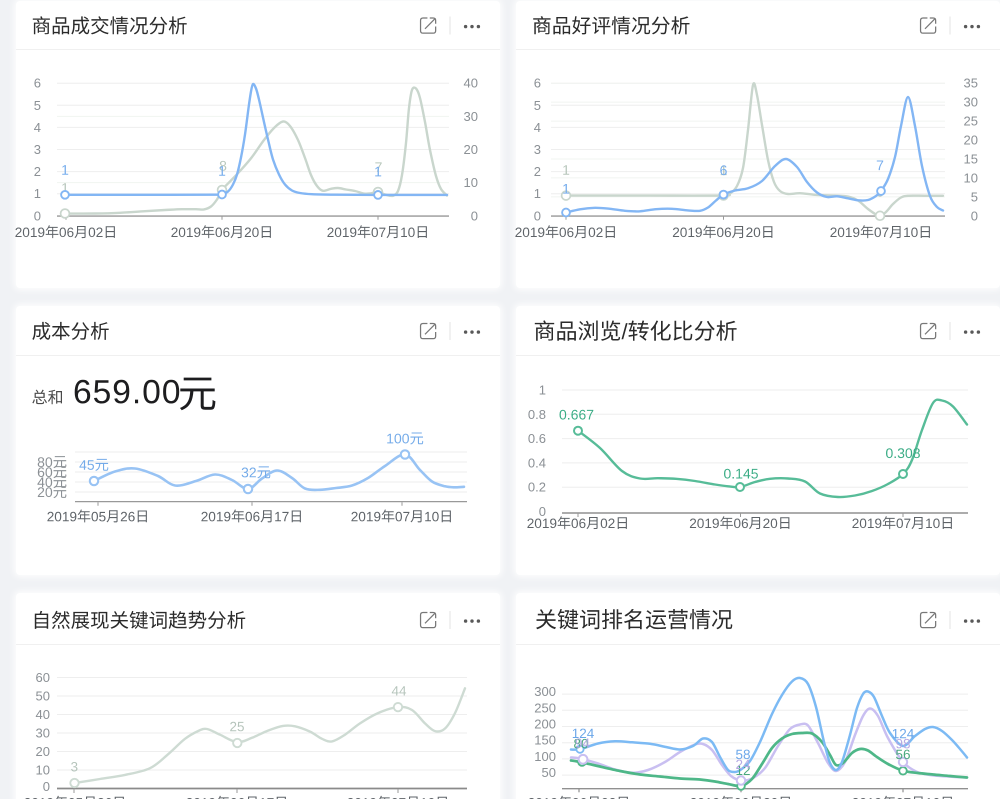 This screenshot has height=799, width=1000. What do you see at coordinates (537, 487) in the screenshot?
I see `svg-text: 0.2` at bounding box center [537, 487].